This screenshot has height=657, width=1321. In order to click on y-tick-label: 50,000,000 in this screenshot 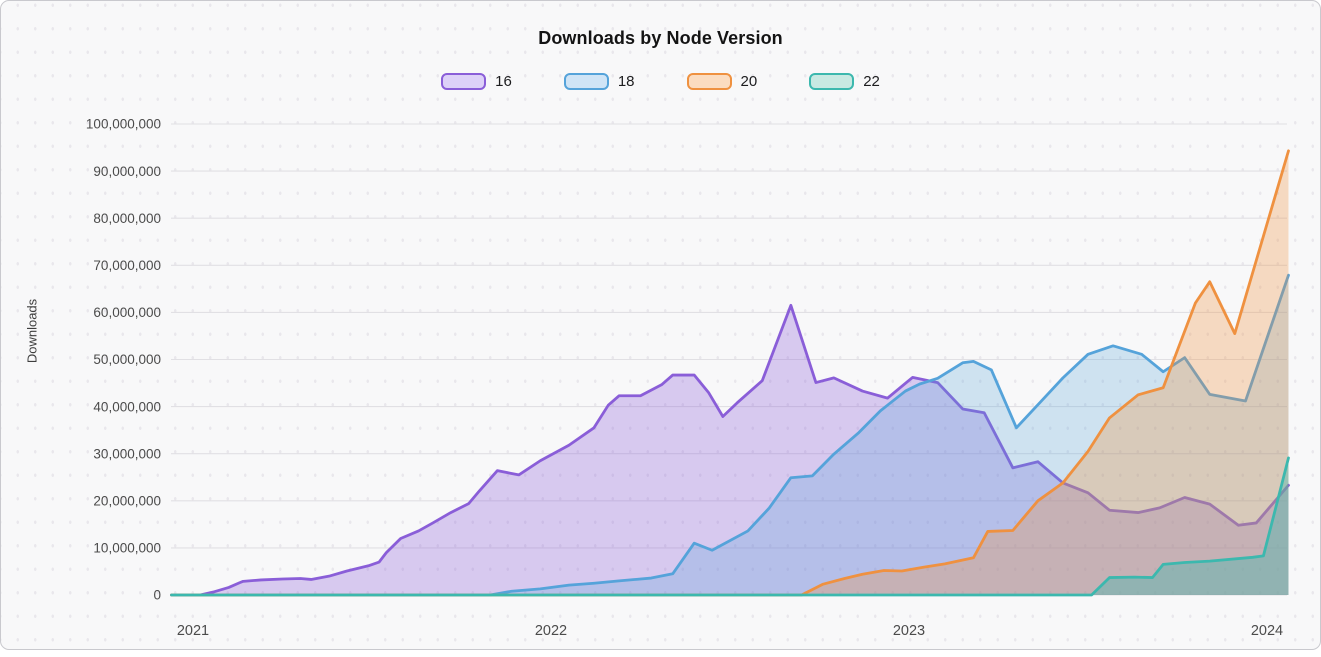, I will do `click(127, 359)`.